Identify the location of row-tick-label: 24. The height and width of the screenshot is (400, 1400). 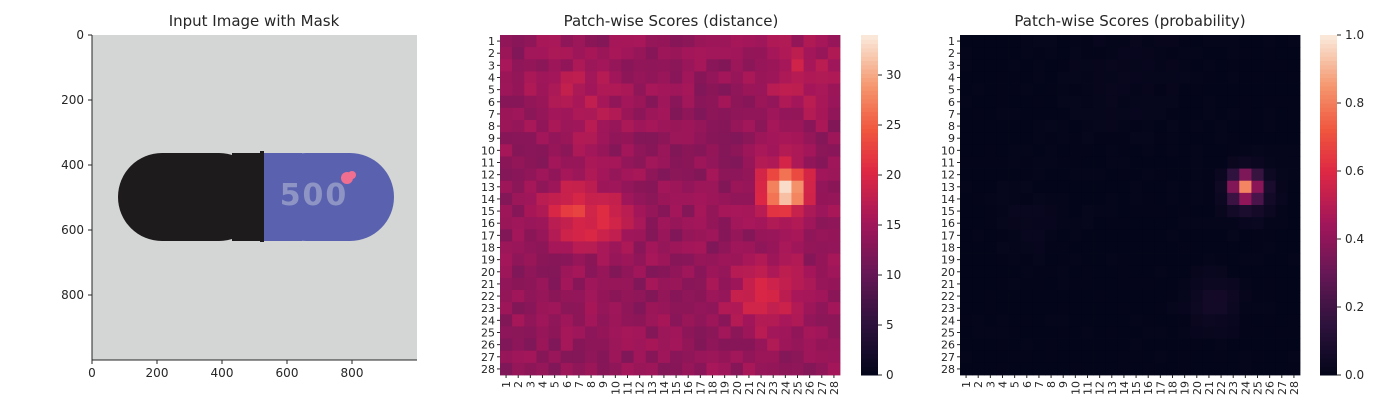
(948, 320).